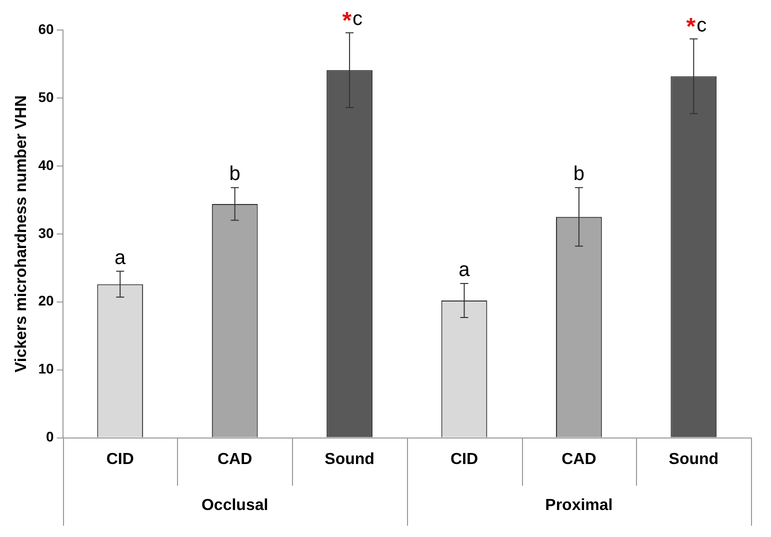  What do you see at coordinates (46, 300) in the screenshot?
I see `y-tick-label: 20` at bounding box center [46, 300].